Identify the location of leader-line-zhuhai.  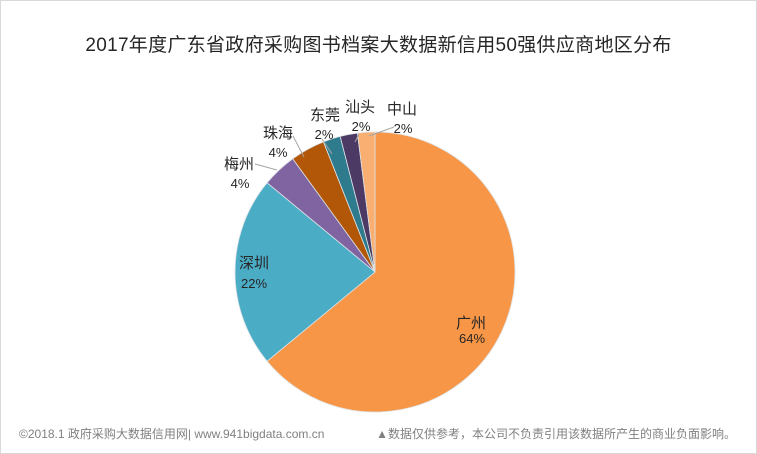
(298, 146).